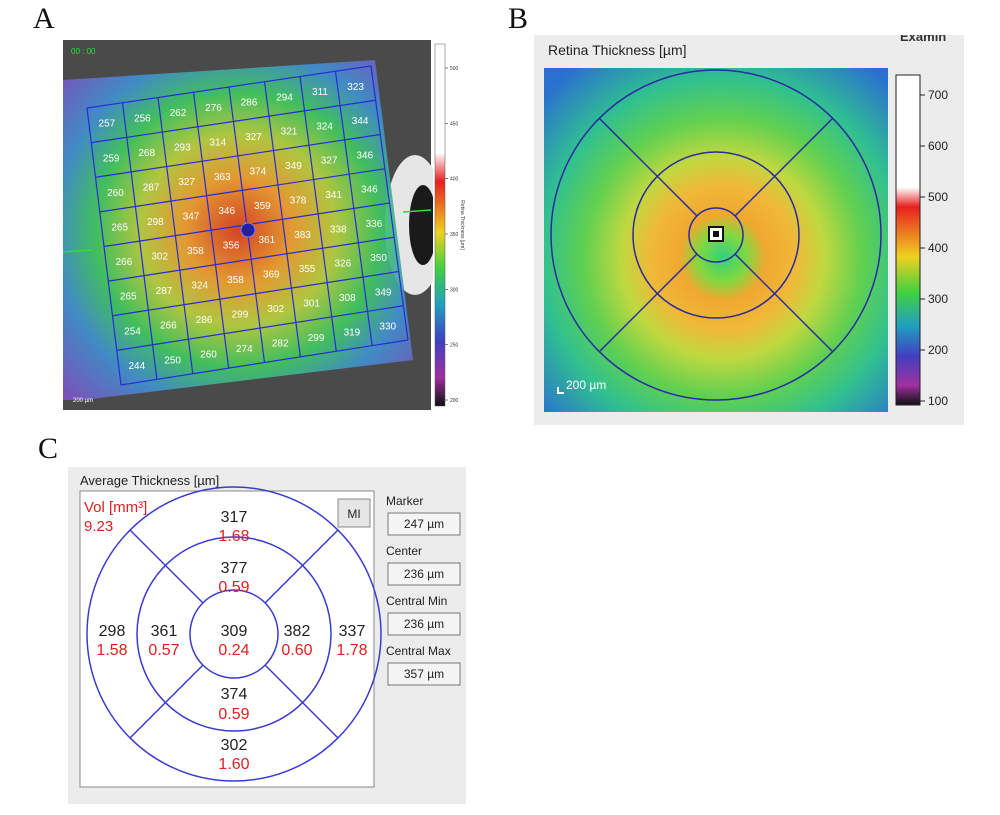  What do you see at coordinates (360, 121) in the screenshot?
I see `grid-cell-value: 344` at bounding box center [360, 121].